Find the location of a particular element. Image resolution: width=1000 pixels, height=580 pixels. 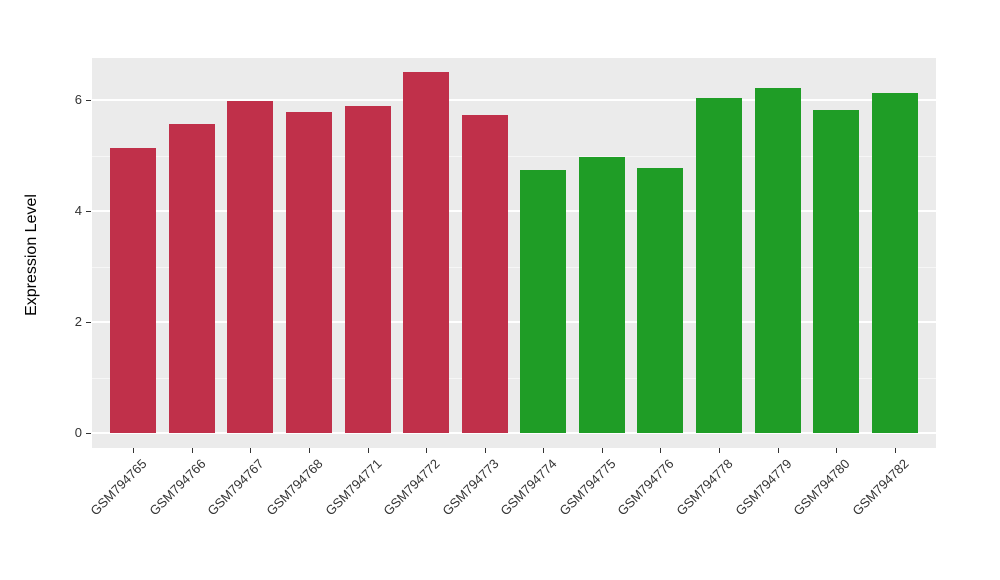

y-tick-label: 2 is located at coordinates (78, 321).